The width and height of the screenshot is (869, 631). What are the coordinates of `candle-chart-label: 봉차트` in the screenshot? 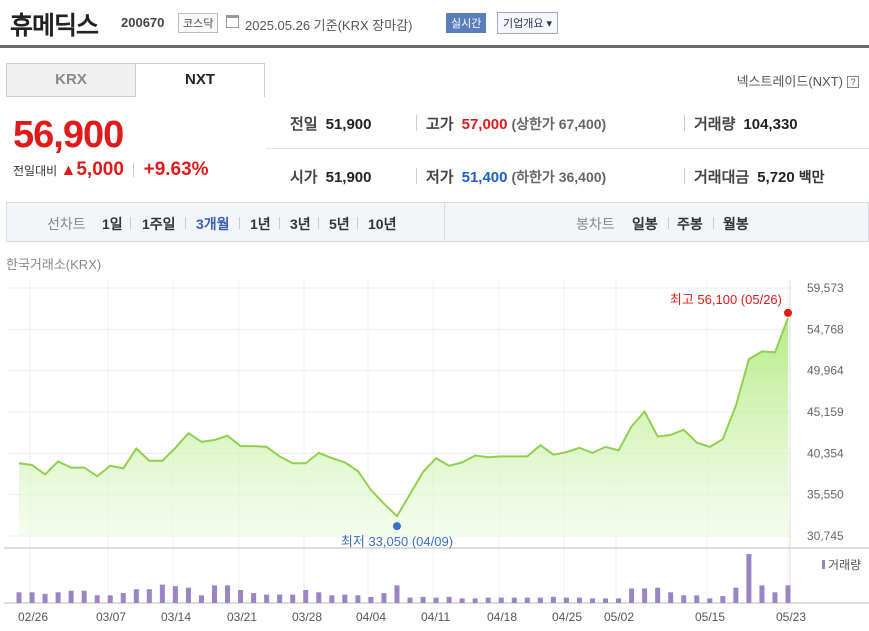 It's located at (595, 224).